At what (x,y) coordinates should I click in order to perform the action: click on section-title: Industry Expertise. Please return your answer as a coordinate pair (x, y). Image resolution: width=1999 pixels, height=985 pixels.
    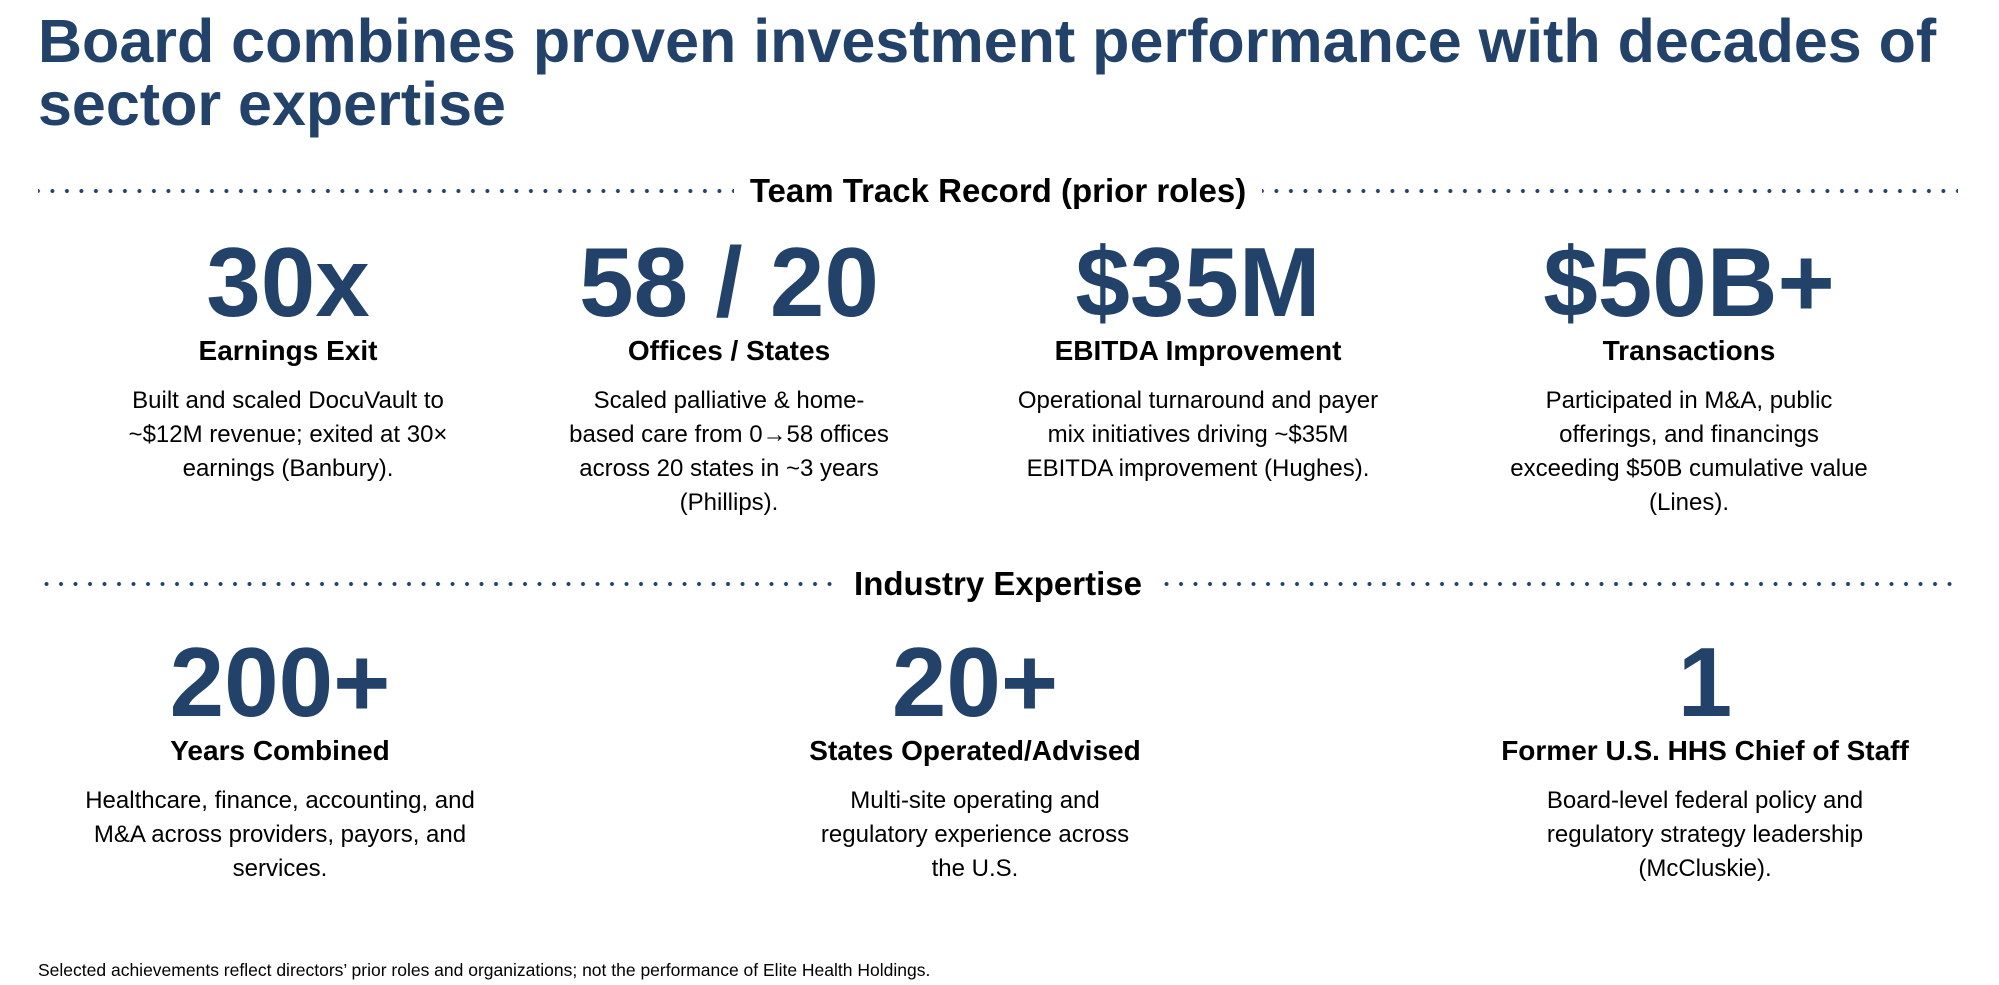
    Looking at the image, I should click on (998, 583).